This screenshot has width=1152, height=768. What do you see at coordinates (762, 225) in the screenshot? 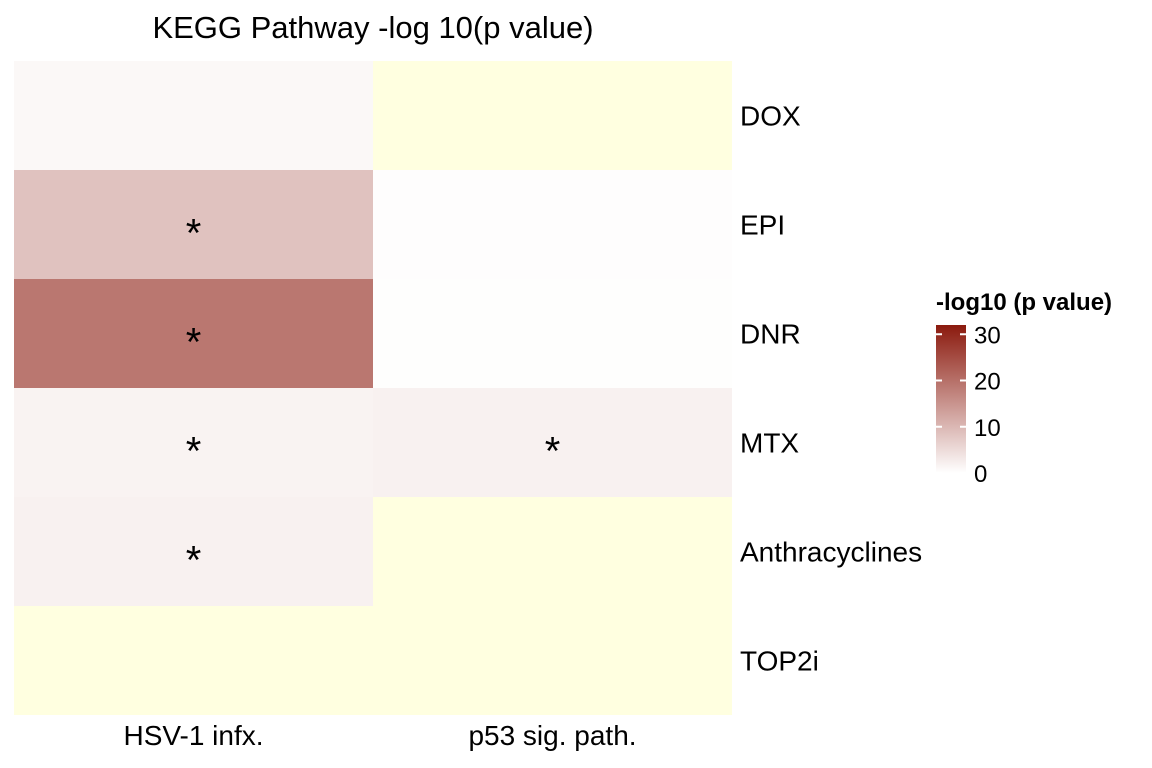
I see `row-label: EPI` at bounding box center [762, 225].